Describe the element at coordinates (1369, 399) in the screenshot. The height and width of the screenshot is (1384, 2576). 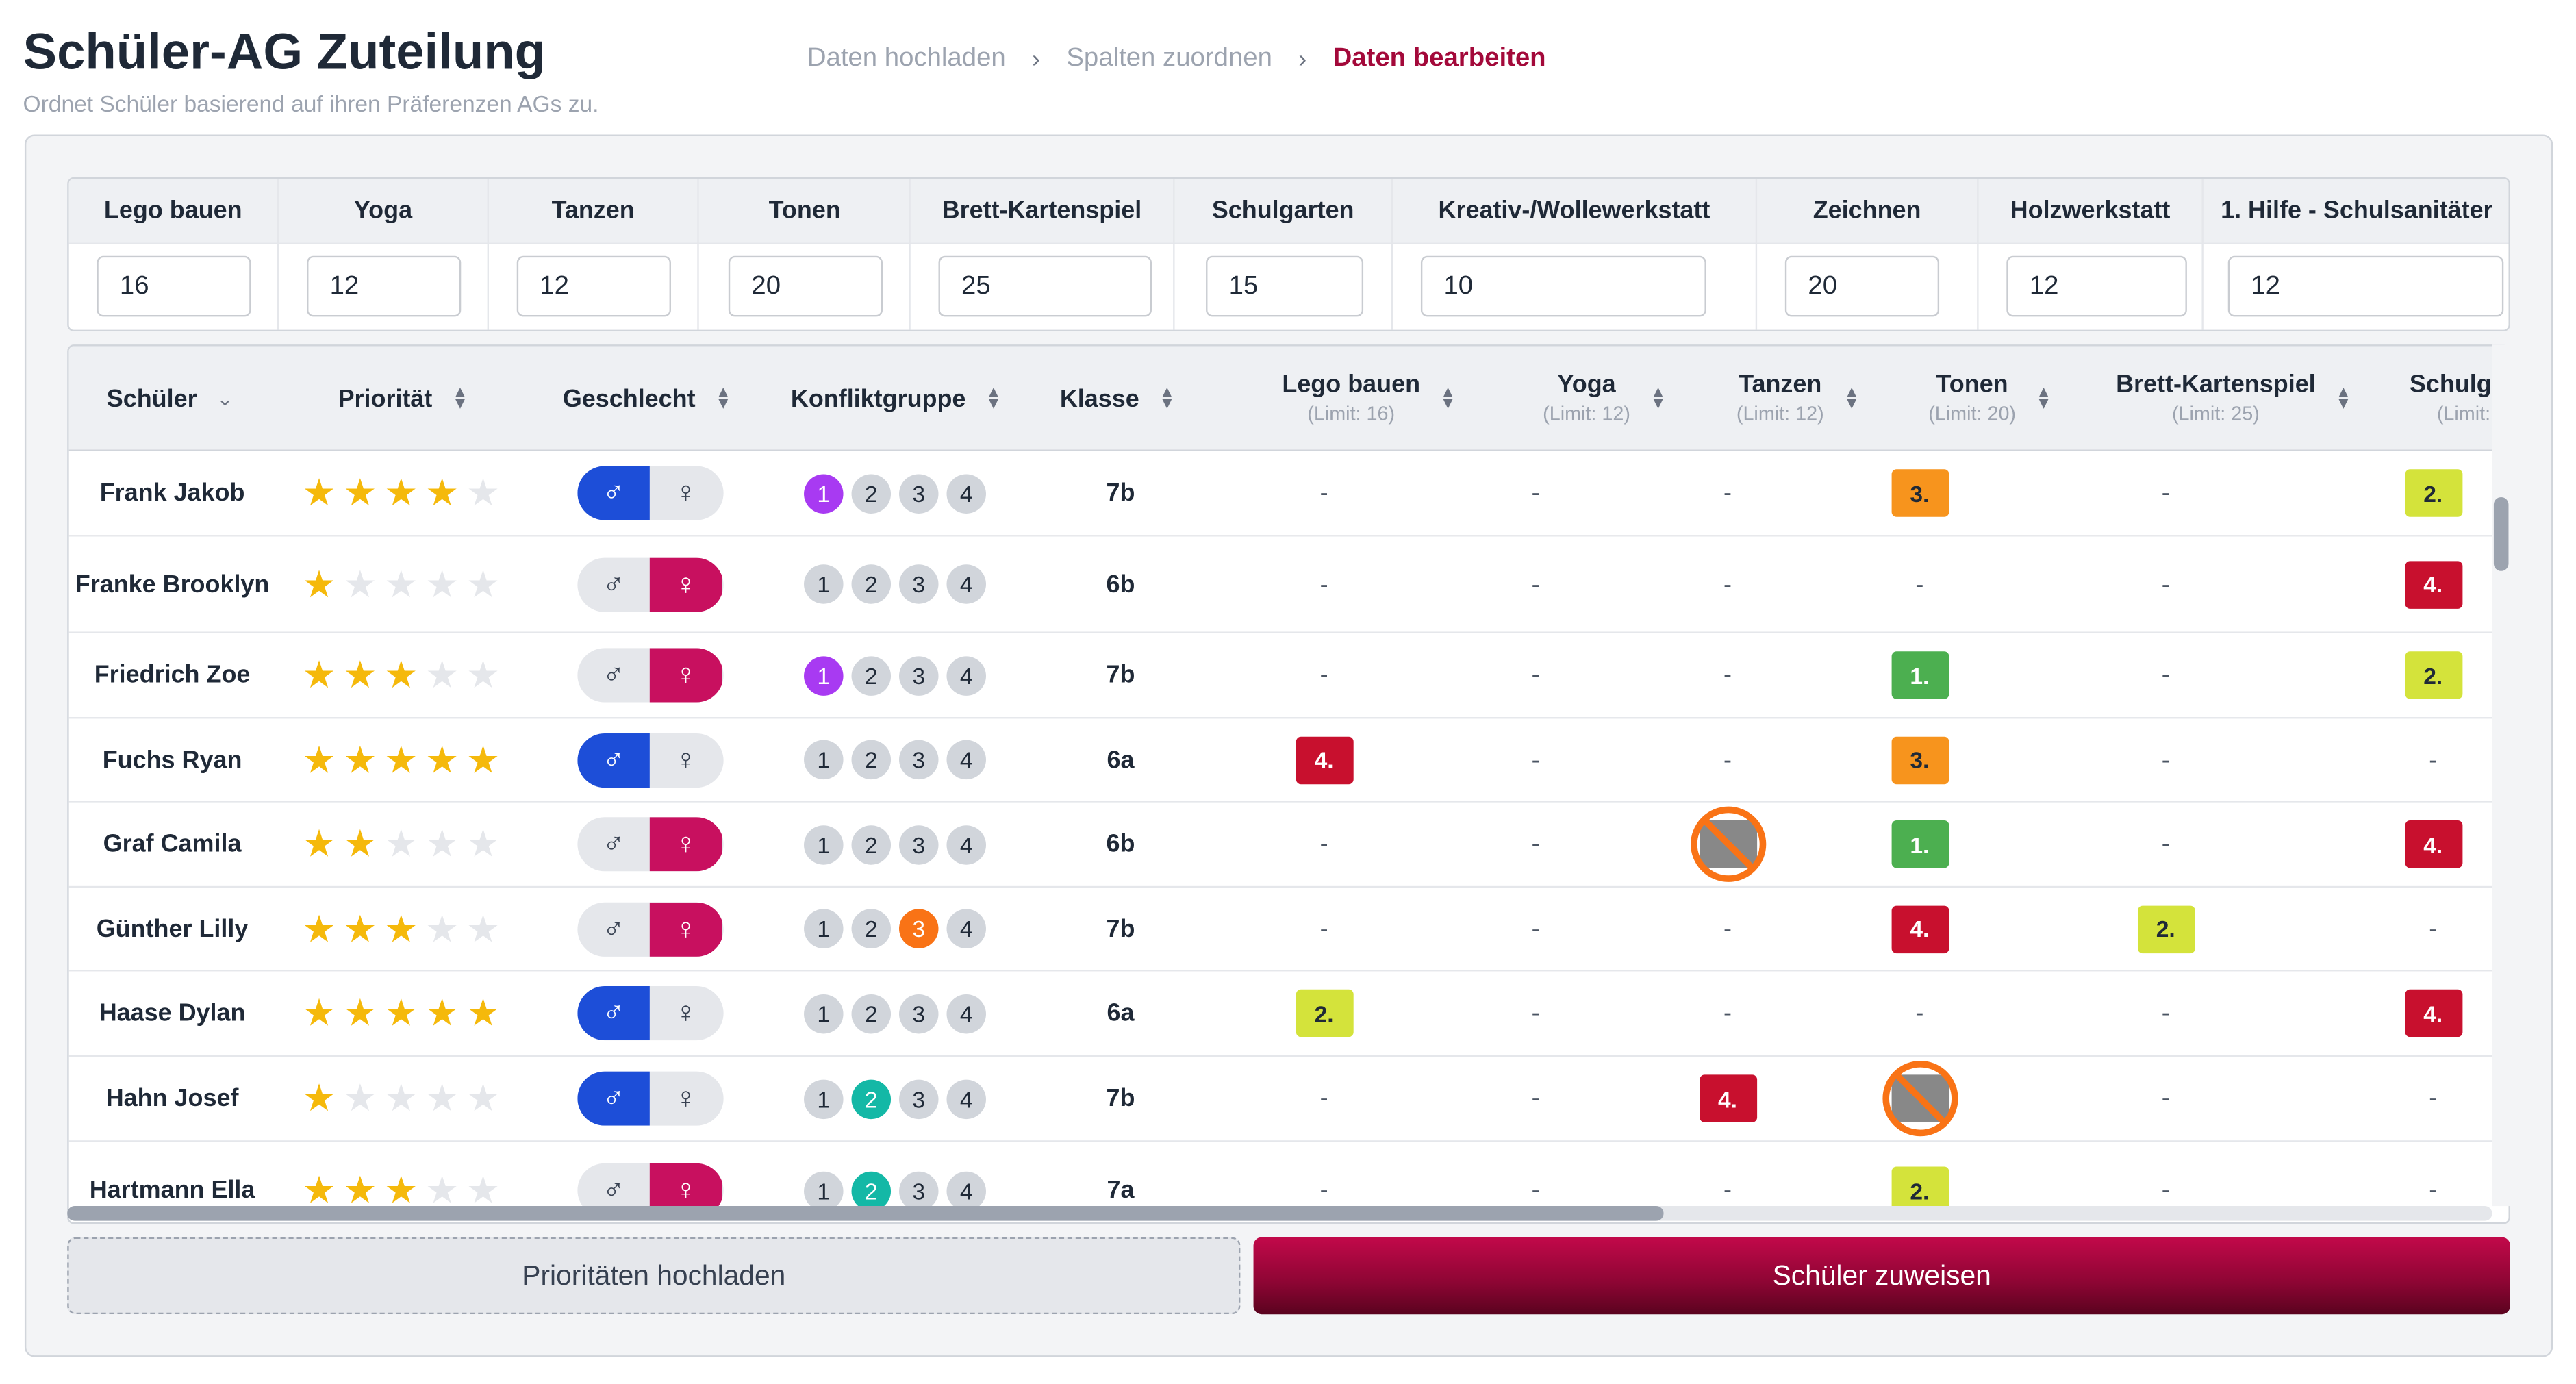
I see `column-header-ag: Lego bauen (Limit: 16) ▲ ▼` at that location.